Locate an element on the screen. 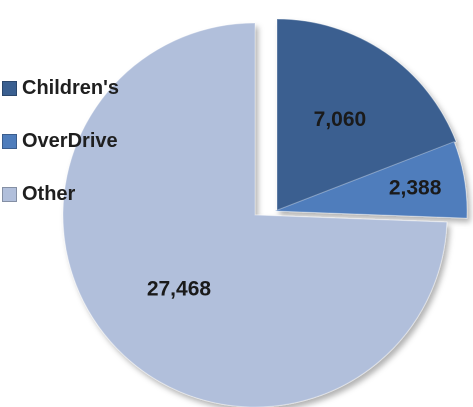  legend-label-overdrive: OverDrive is located at coordinates (70, 141).